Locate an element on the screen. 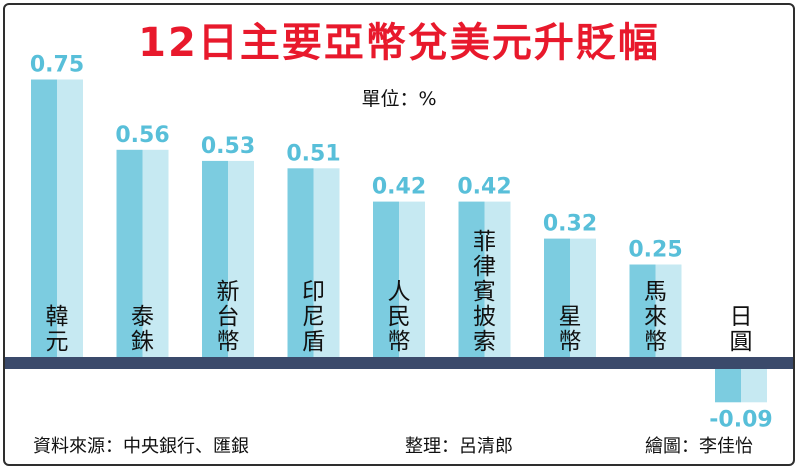 The image size is (800, 471). source-credit: 資料來源：中央銀行、匯銀 is located at coordinates (141, 446).